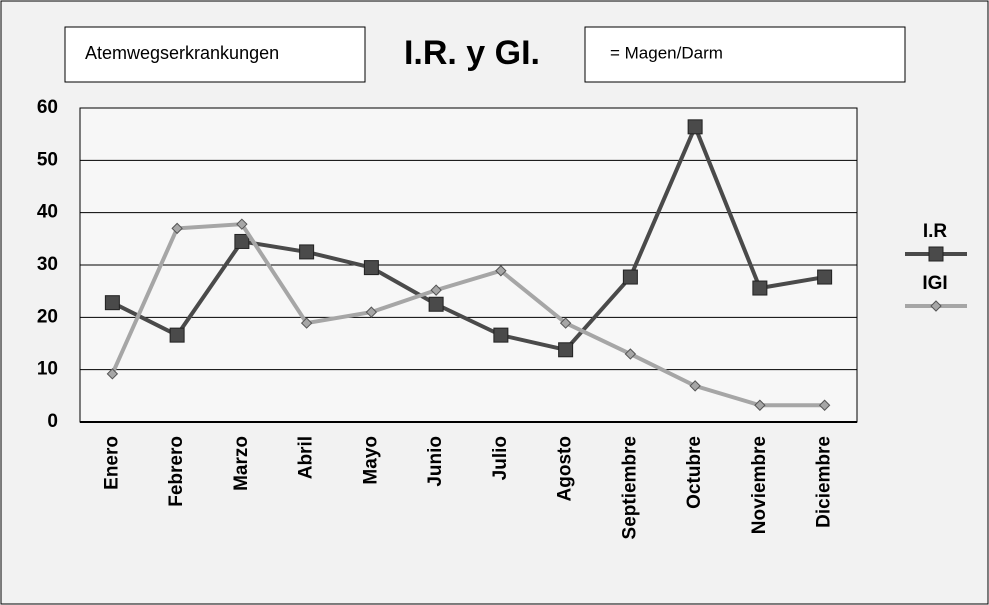  What do you see at coordinates (47, 264) in the screenshot?
I see `y-tick-label: 30` at bounding box center [47, 264].